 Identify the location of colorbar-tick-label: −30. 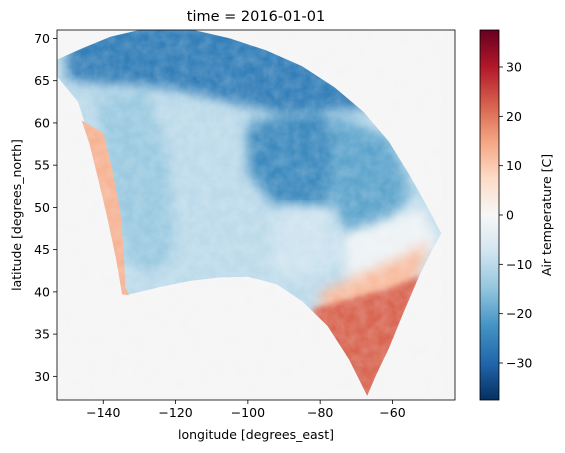
(519, 363).